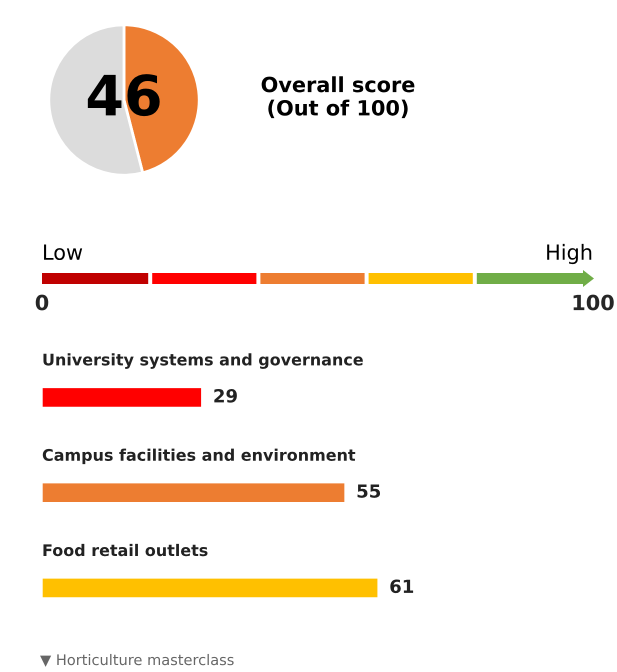 This screenshot has height=672, width=617. I want to click on data-label: 55, so click(369, 491).